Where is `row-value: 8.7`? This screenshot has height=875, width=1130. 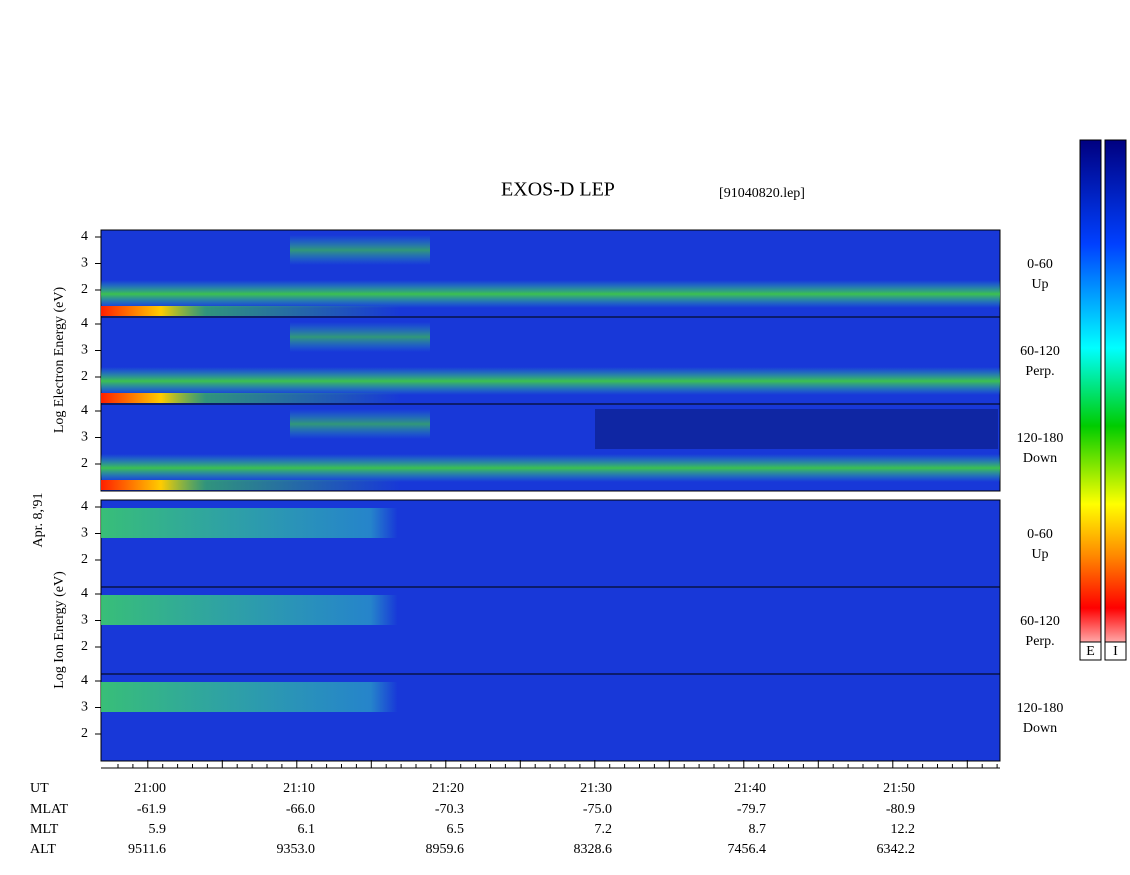 row-value: 8.7 is located at coordinates (758, 829).